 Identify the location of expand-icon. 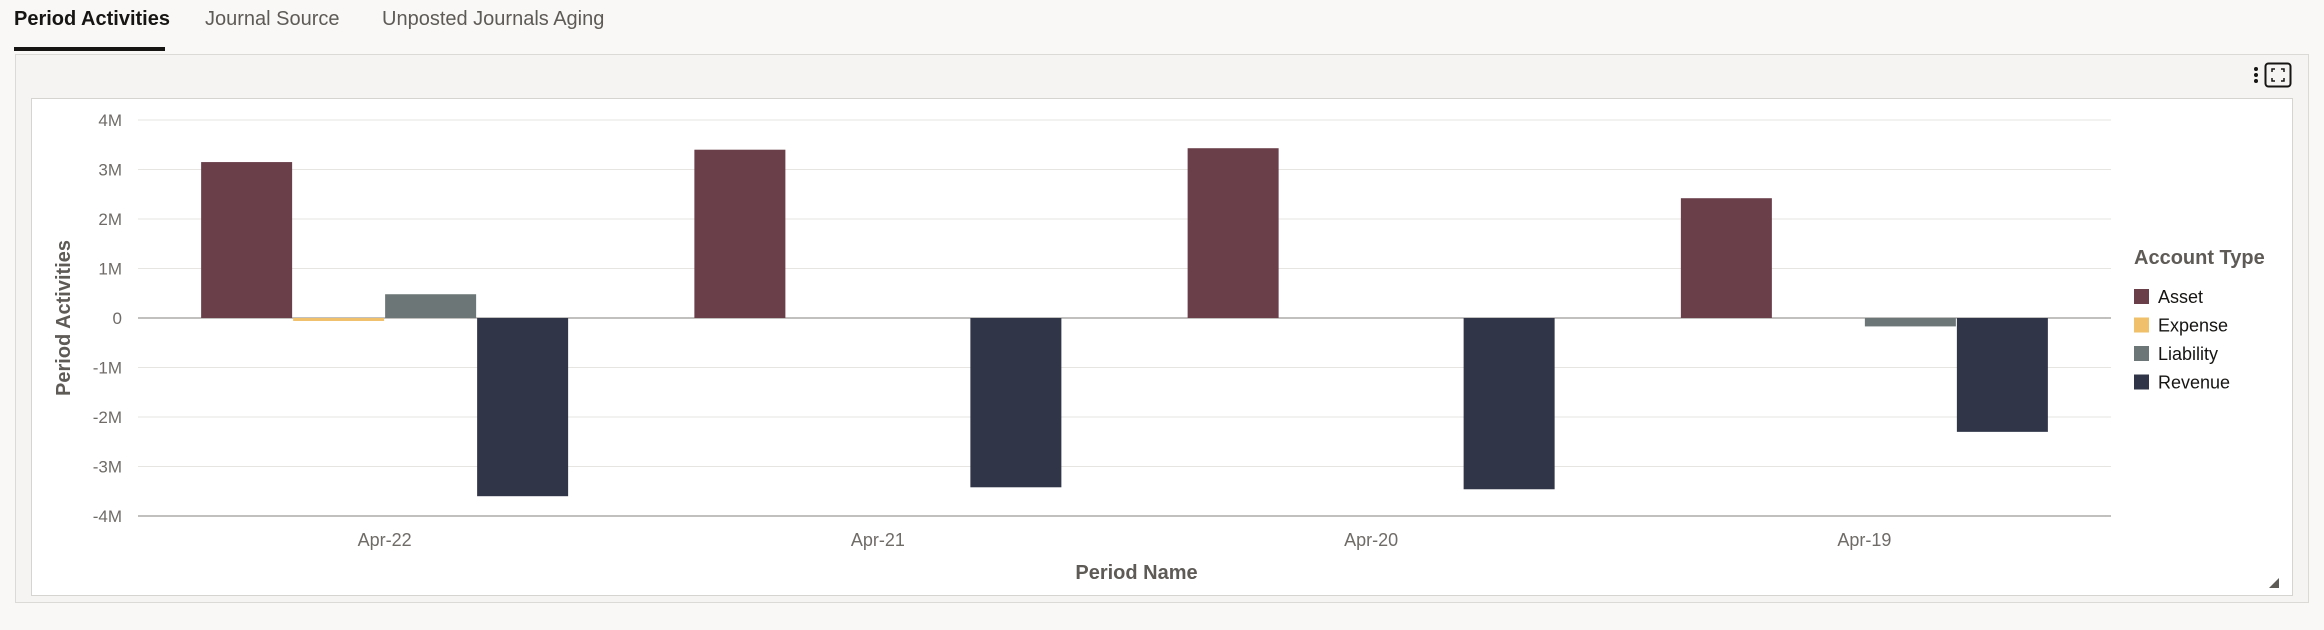
(2278, 75).